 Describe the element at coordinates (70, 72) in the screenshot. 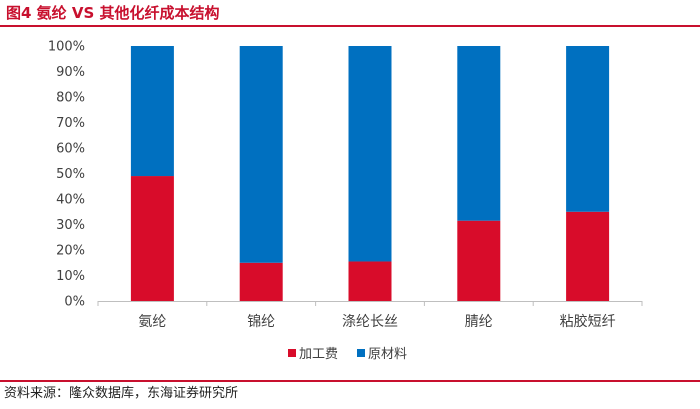

I see `y-tick-label: 90%` at that location.